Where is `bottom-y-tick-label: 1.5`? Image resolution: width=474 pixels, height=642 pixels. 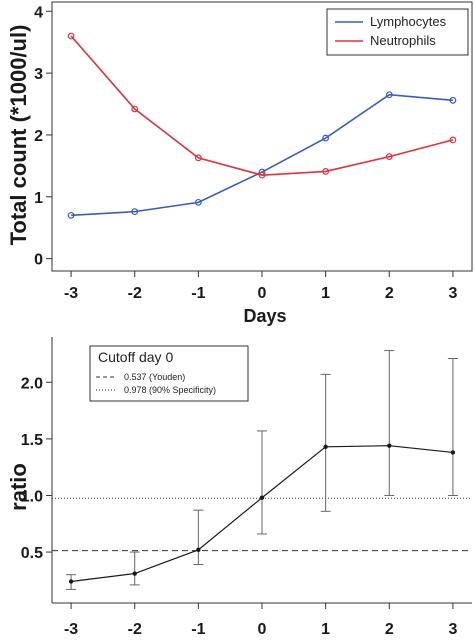
bottom-y-tick-label: 1.5 is located at coordinates (32, 440).